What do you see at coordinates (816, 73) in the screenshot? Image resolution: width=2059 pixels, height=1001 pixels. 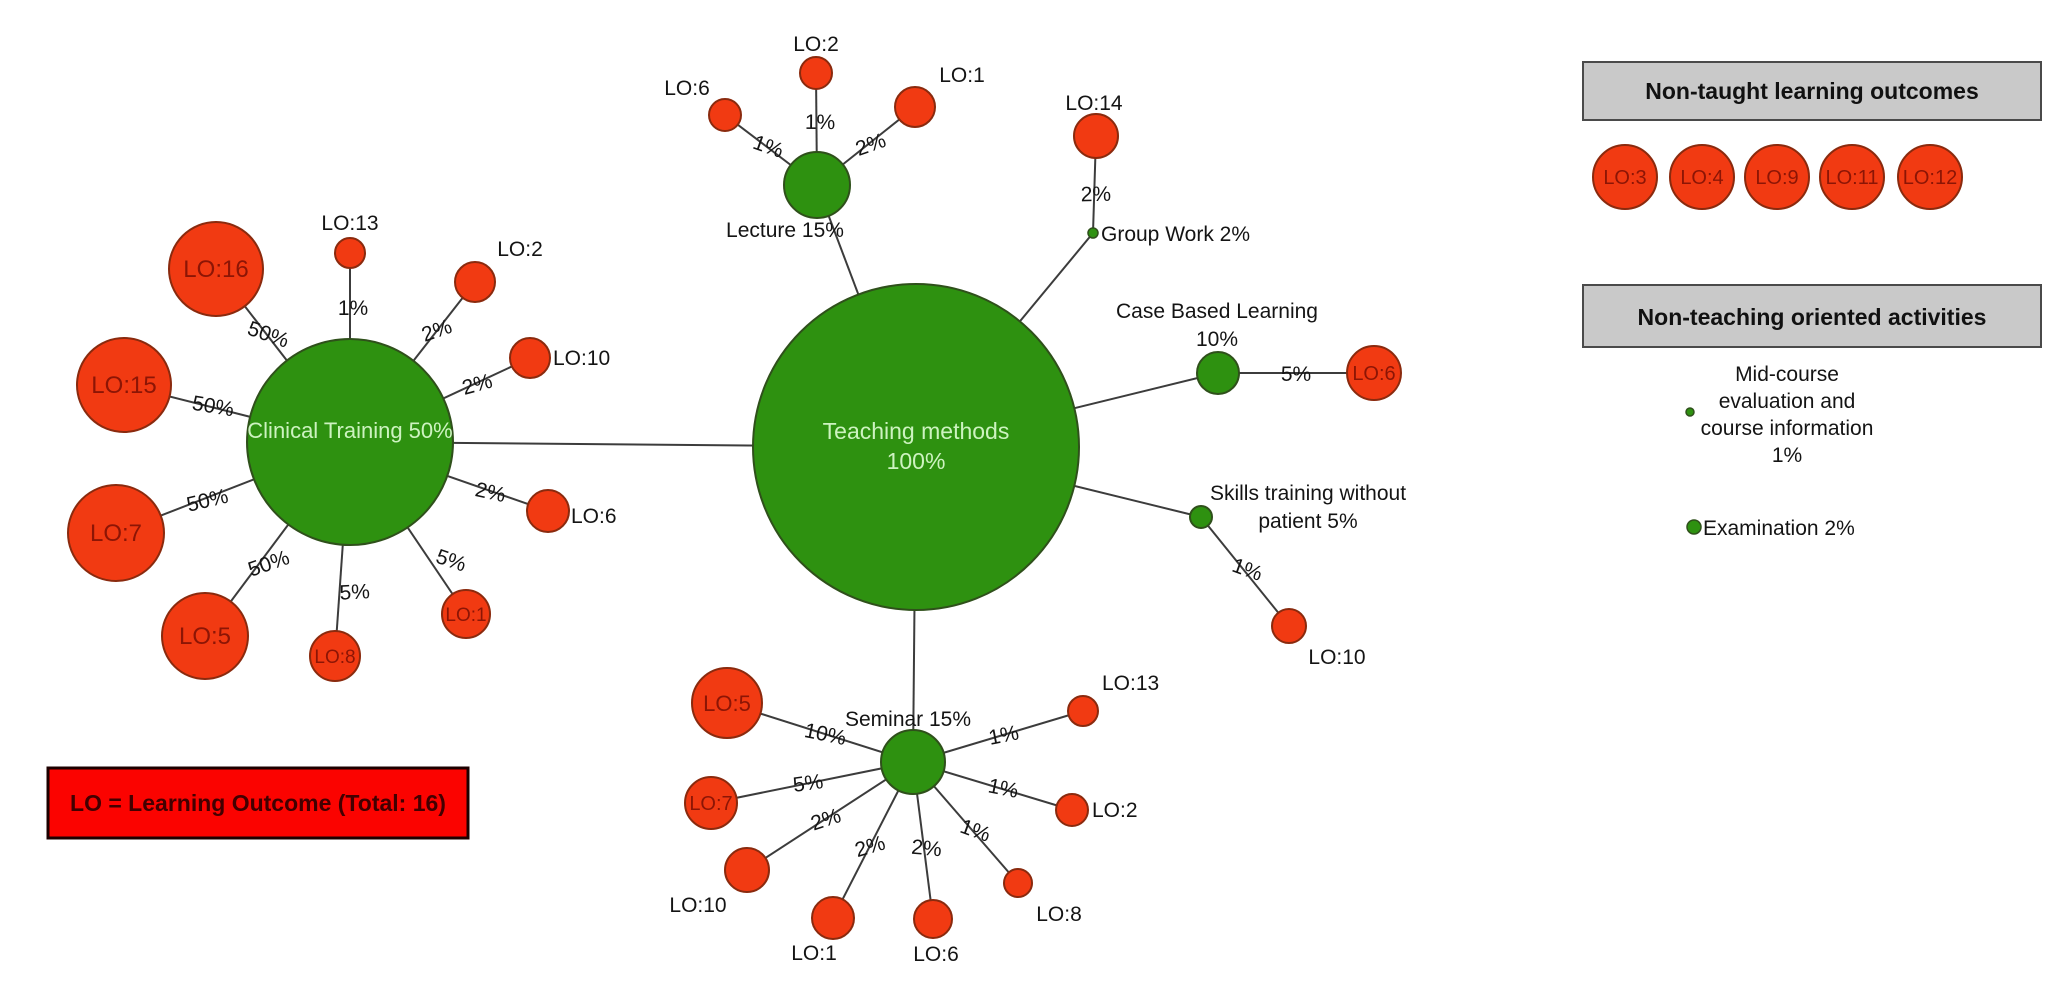 I see `node-lo2l` at bounding box center [816, 73].